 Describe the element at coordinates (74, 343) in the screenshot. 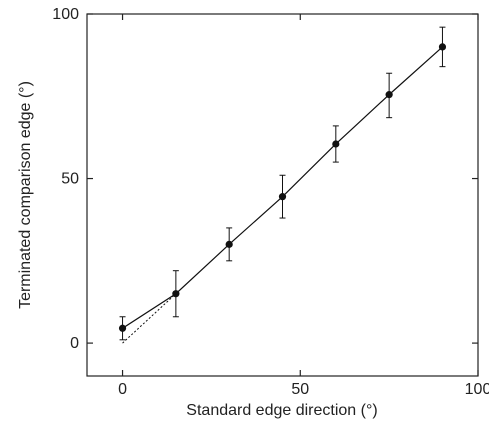

I see `y-tick-label: 0` at that location.